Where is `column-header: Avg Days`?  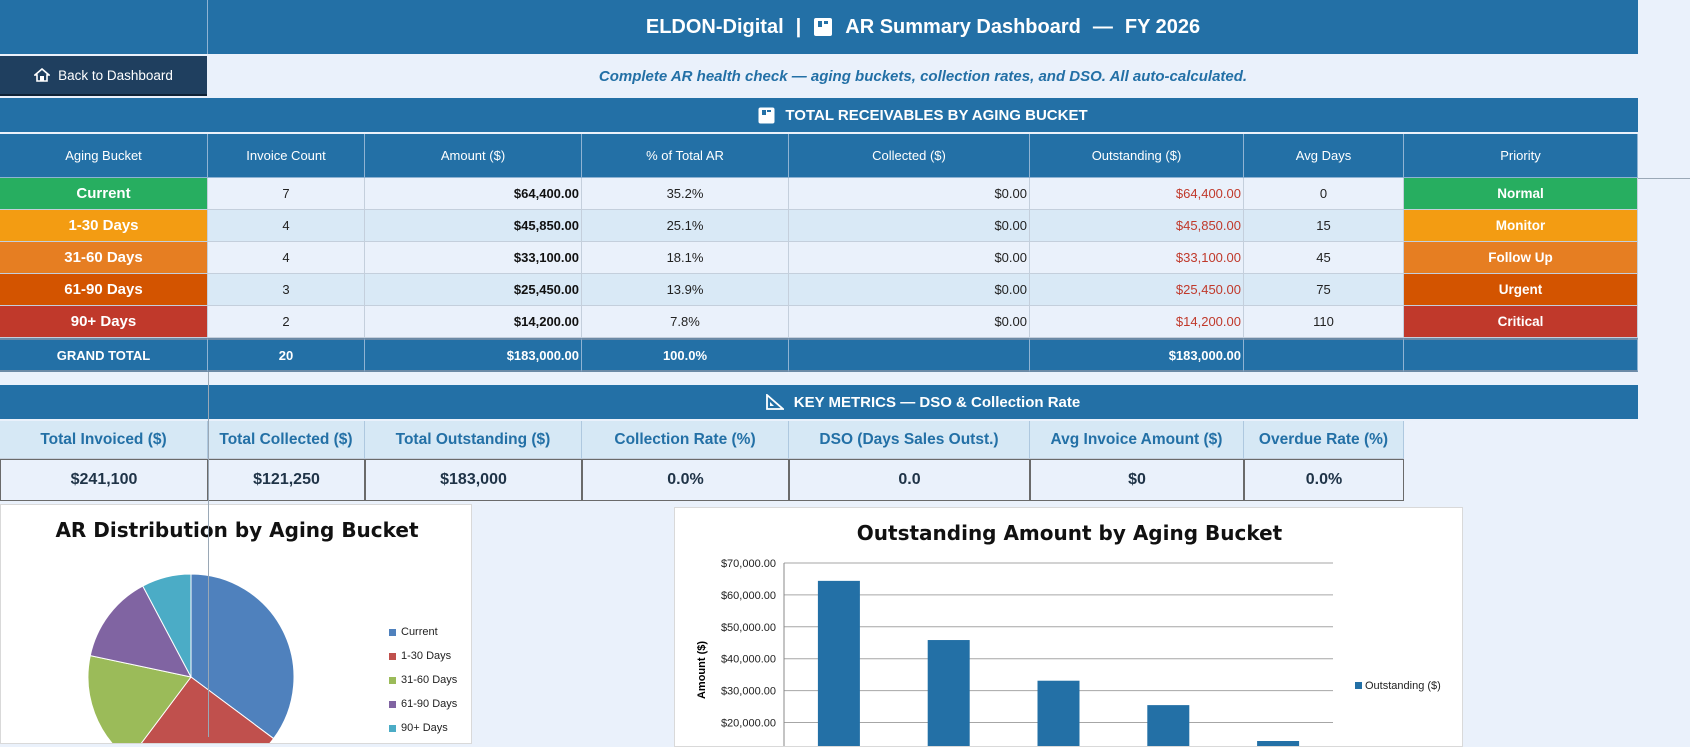
column-header: Avg Days is located at coordinates (1324, 156).